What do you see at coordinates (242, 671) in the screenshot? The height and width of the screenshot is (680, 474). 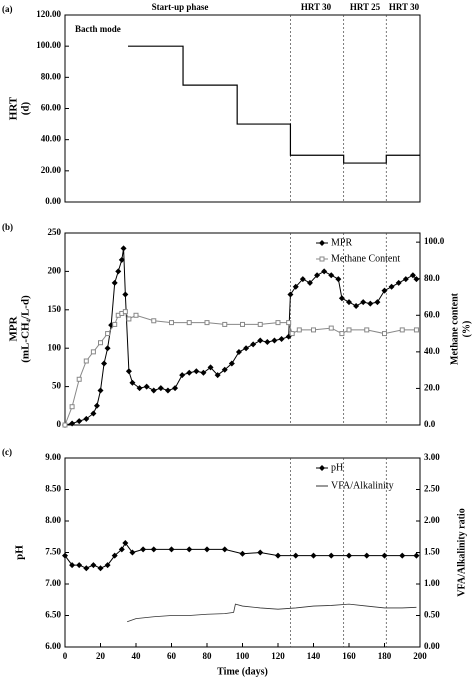 I see `x-axis-label: Time (days)` at bounding box center [242, 671].